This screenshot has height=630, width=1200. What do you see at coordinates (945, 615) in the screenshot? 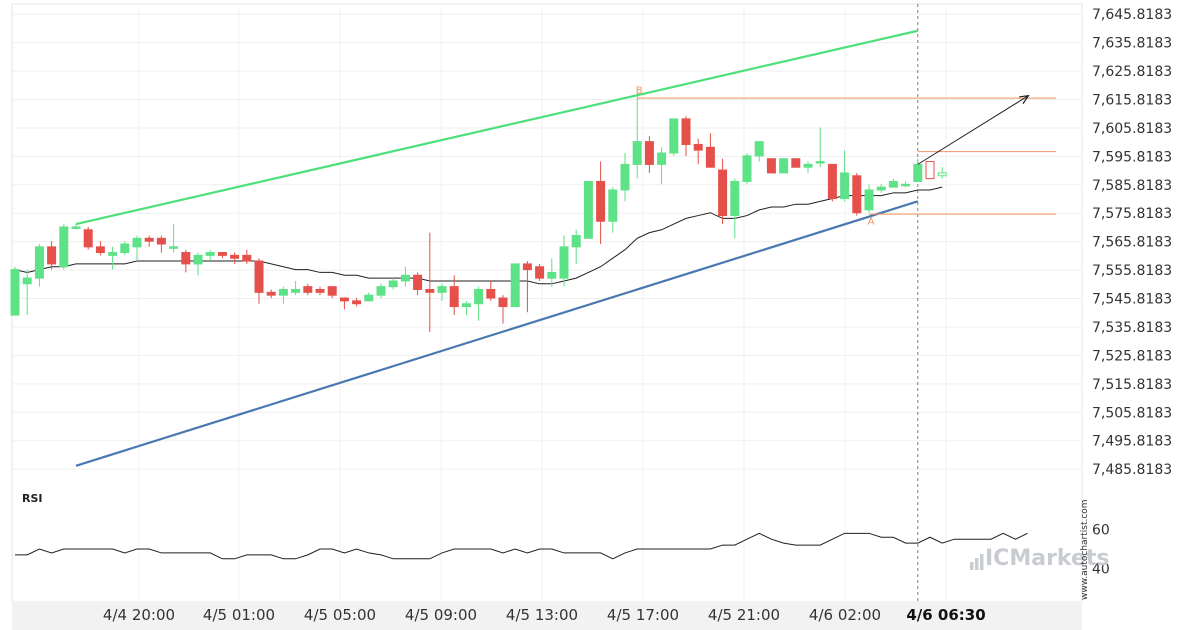
I see `time-tick-label: 4/6 06:30` at bounding box center [945, 615].